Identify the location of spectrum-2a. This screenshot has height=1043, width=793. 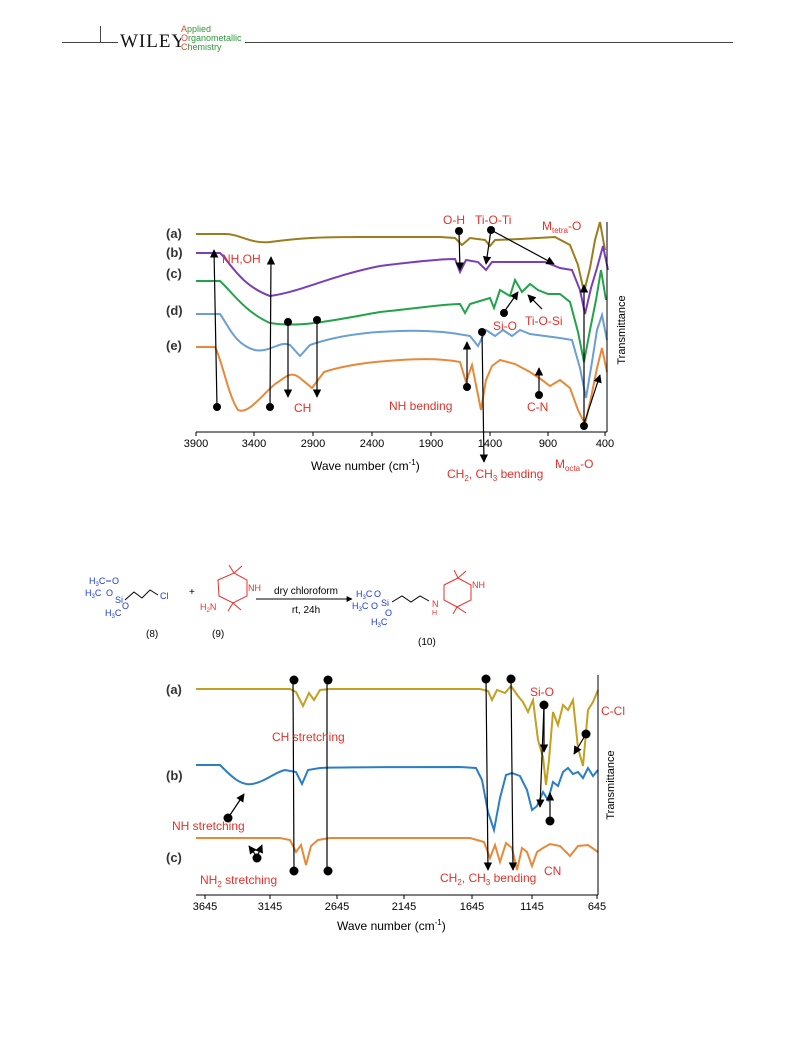
(397, 735).